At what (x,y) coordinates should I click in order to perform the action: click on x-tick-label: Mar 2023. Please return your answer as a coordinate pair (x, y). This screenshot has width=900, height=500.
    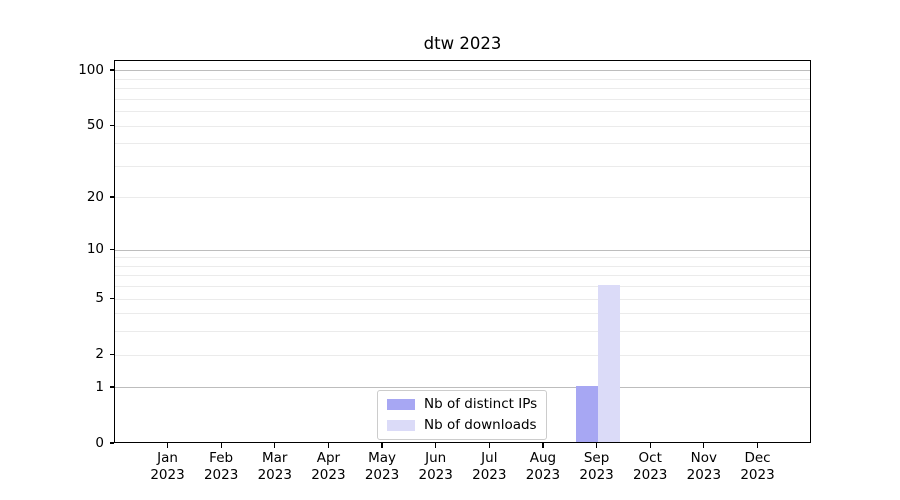
    Looking at the image, I should click on (274, 466).